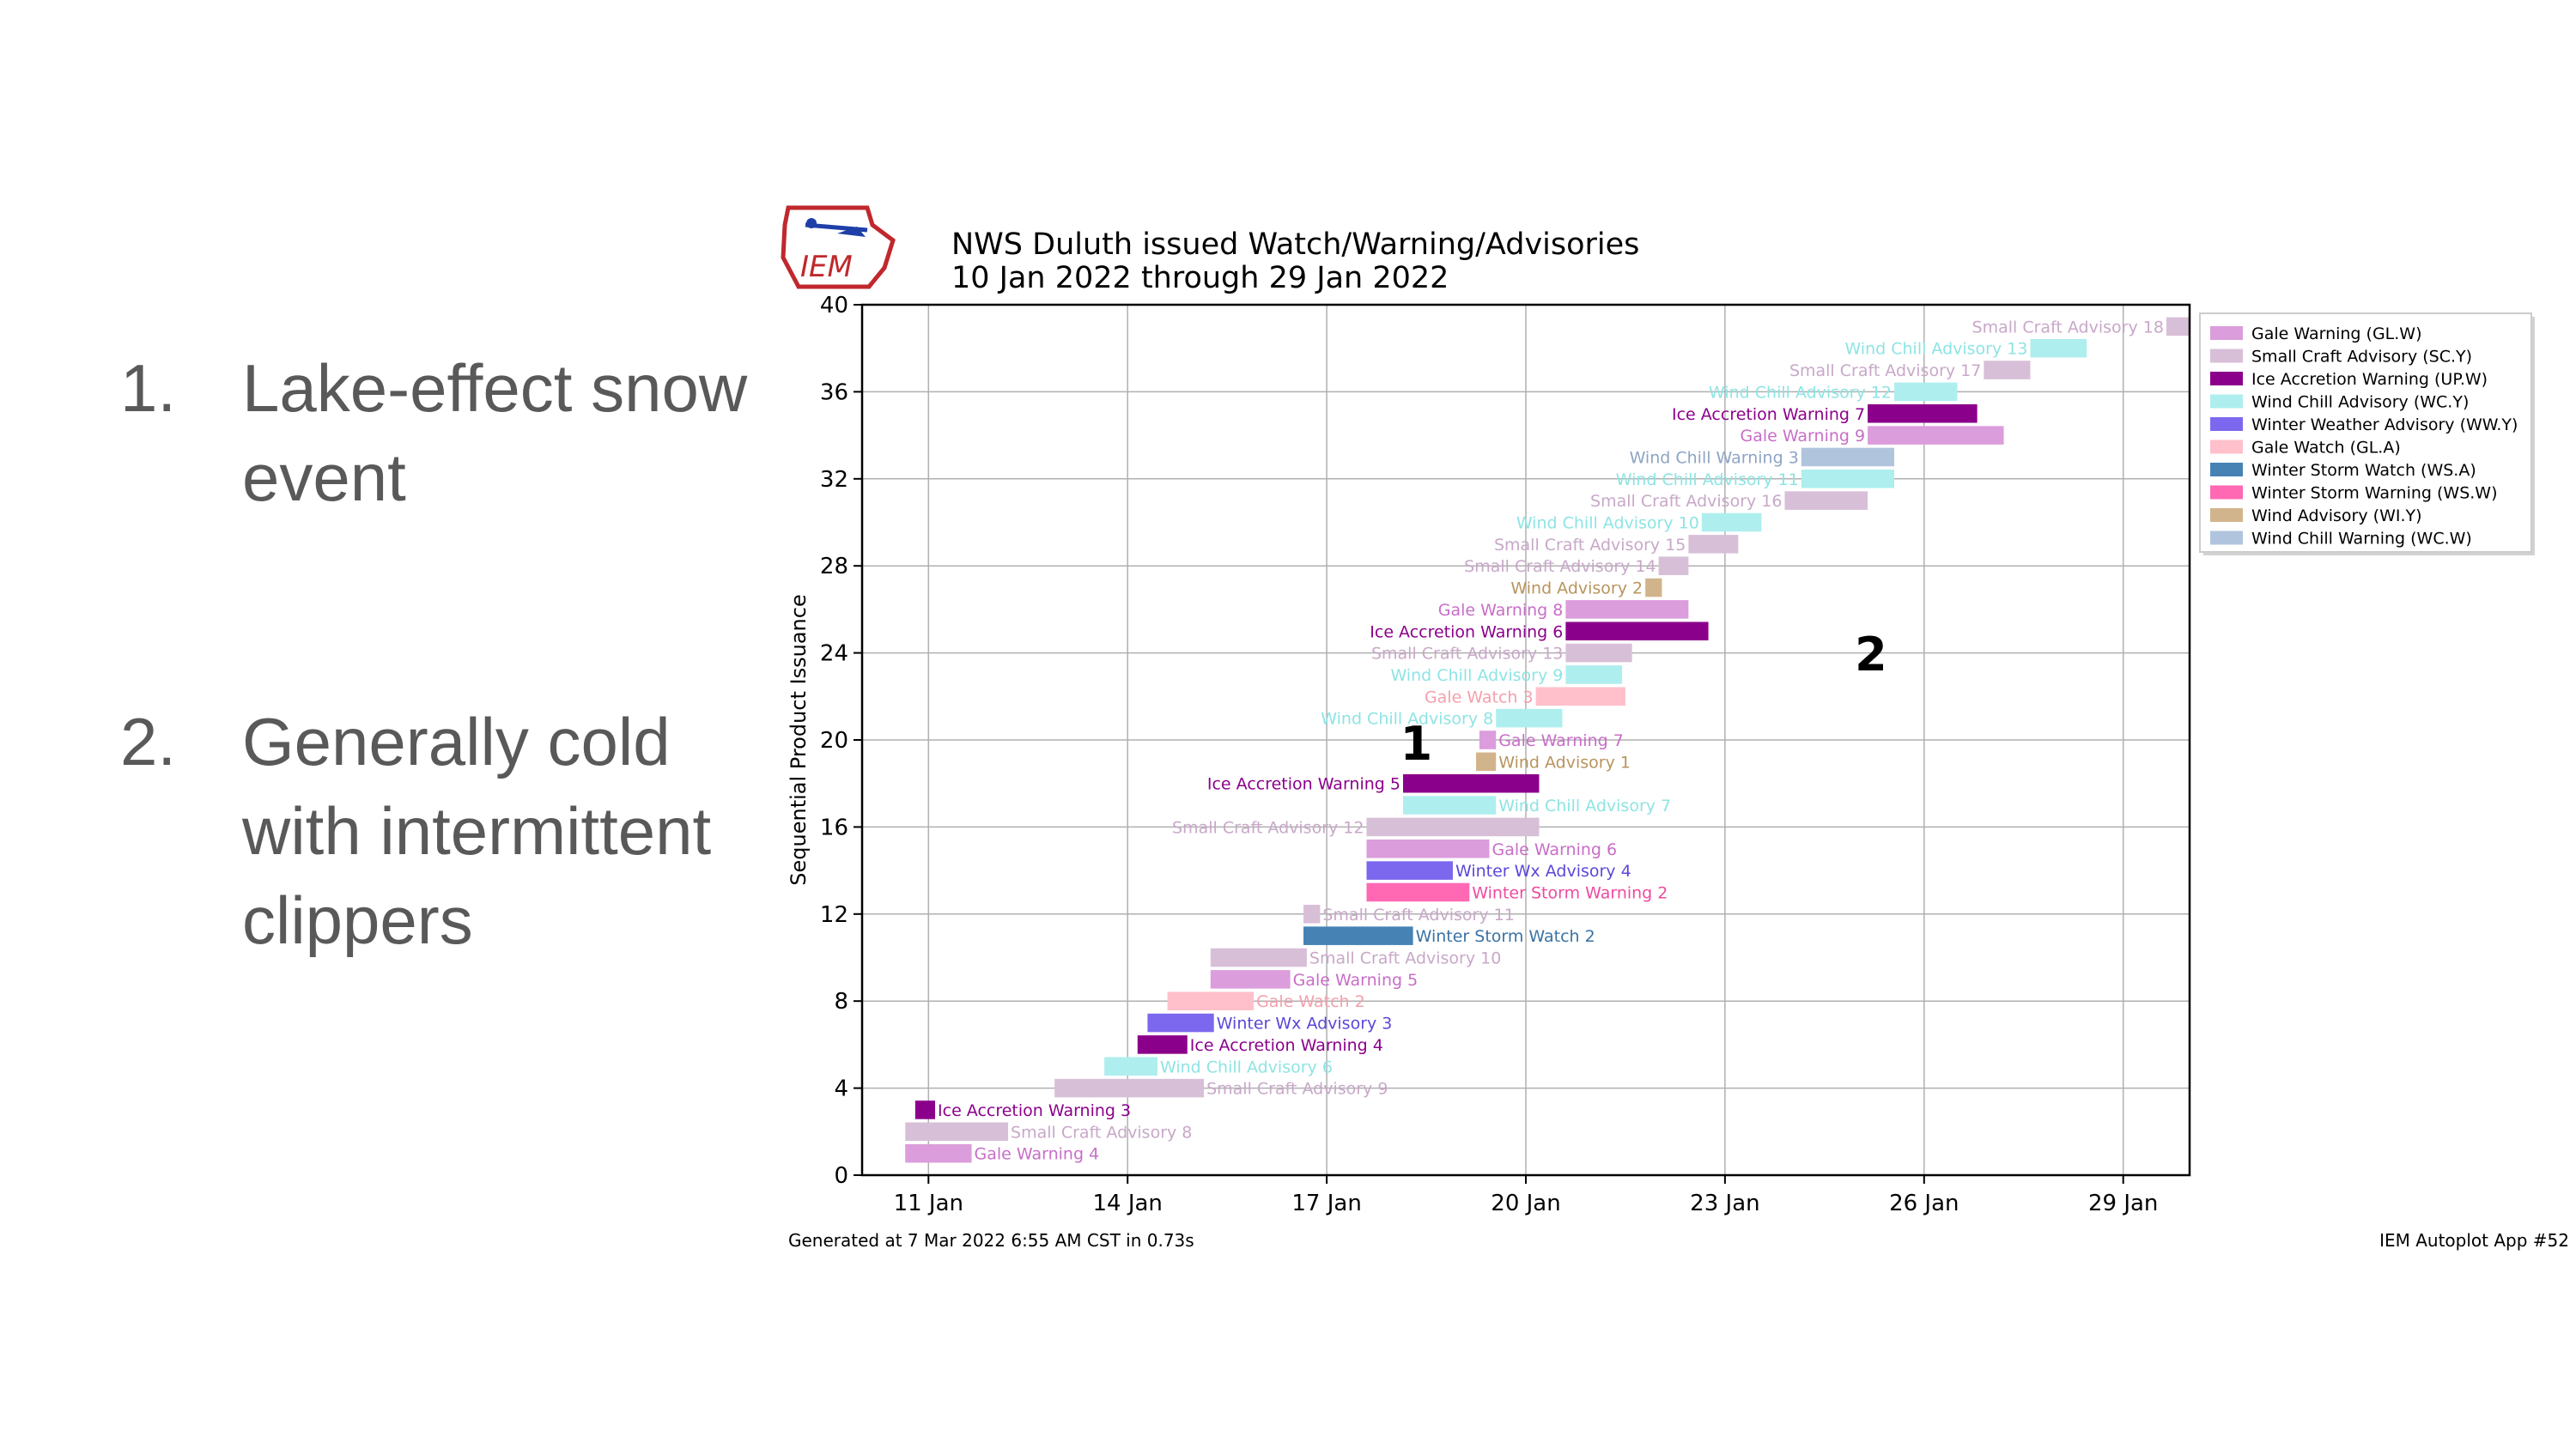 This screenshot has width=2576, height=1449. Describe the element at coordinates (834, 480) in the screenshot. I see `y-tick-label: 32` at that location.